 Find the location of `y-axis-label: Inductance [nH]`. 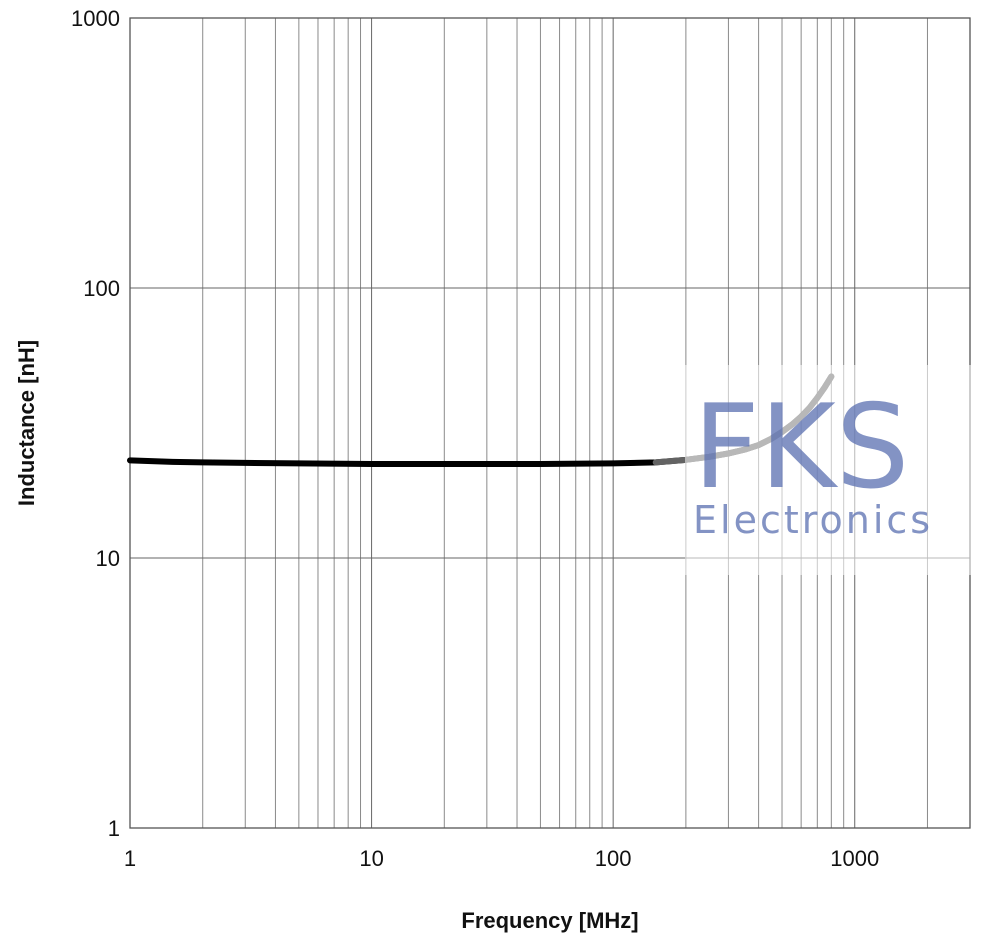

y-axis-label: Inductance [nH] is located at coordinates (26, 423).